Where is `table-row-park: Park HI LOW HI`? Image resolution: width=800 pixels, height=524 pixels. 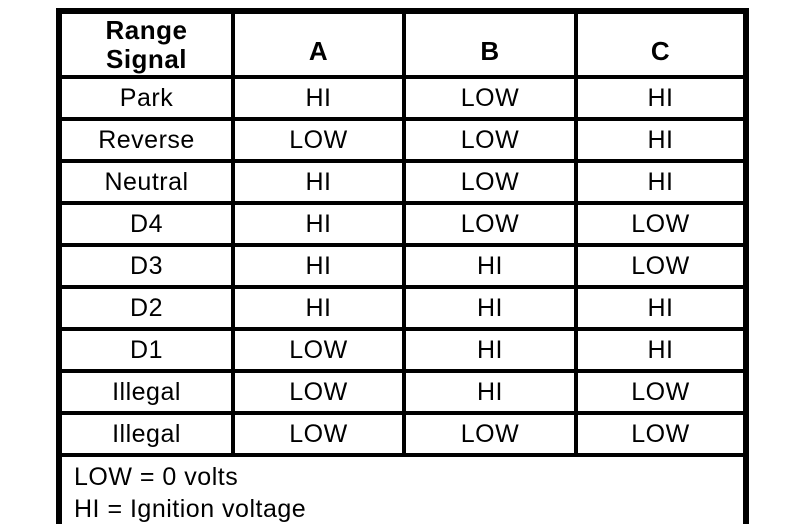
table-row-park: Park HI LOW HI is located at coordinates (402, 98).